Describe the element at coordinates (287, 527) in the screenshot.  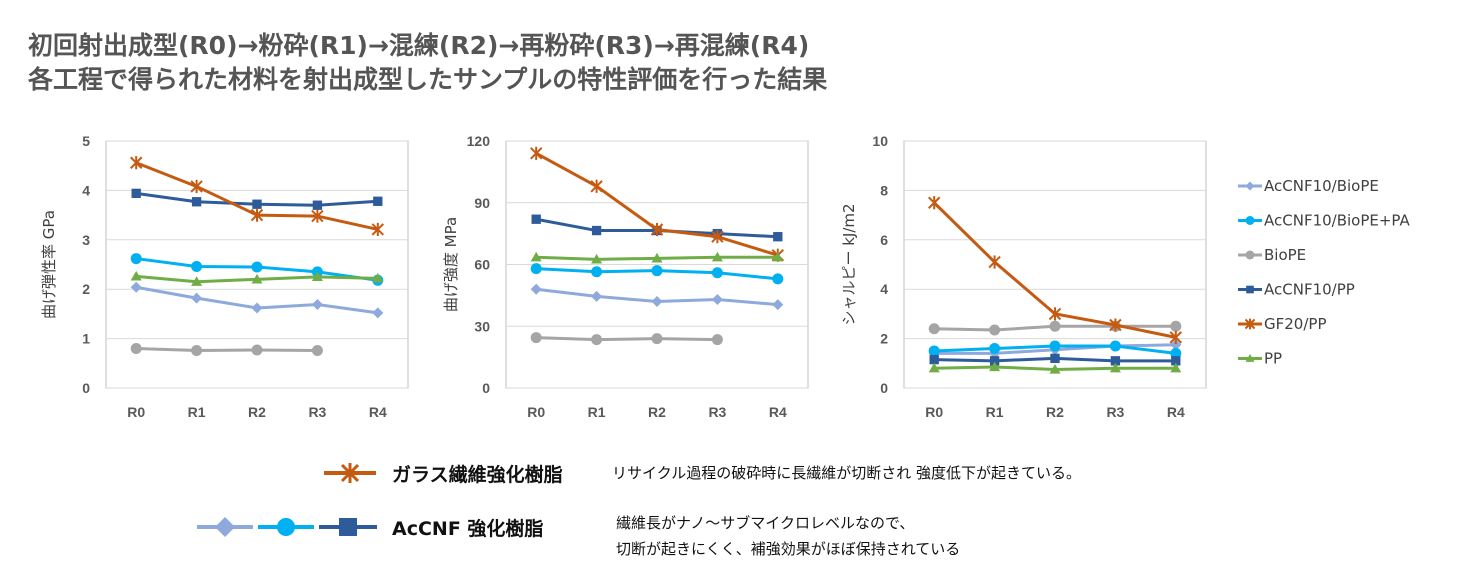
I see `accnf-line-samples` at that location.